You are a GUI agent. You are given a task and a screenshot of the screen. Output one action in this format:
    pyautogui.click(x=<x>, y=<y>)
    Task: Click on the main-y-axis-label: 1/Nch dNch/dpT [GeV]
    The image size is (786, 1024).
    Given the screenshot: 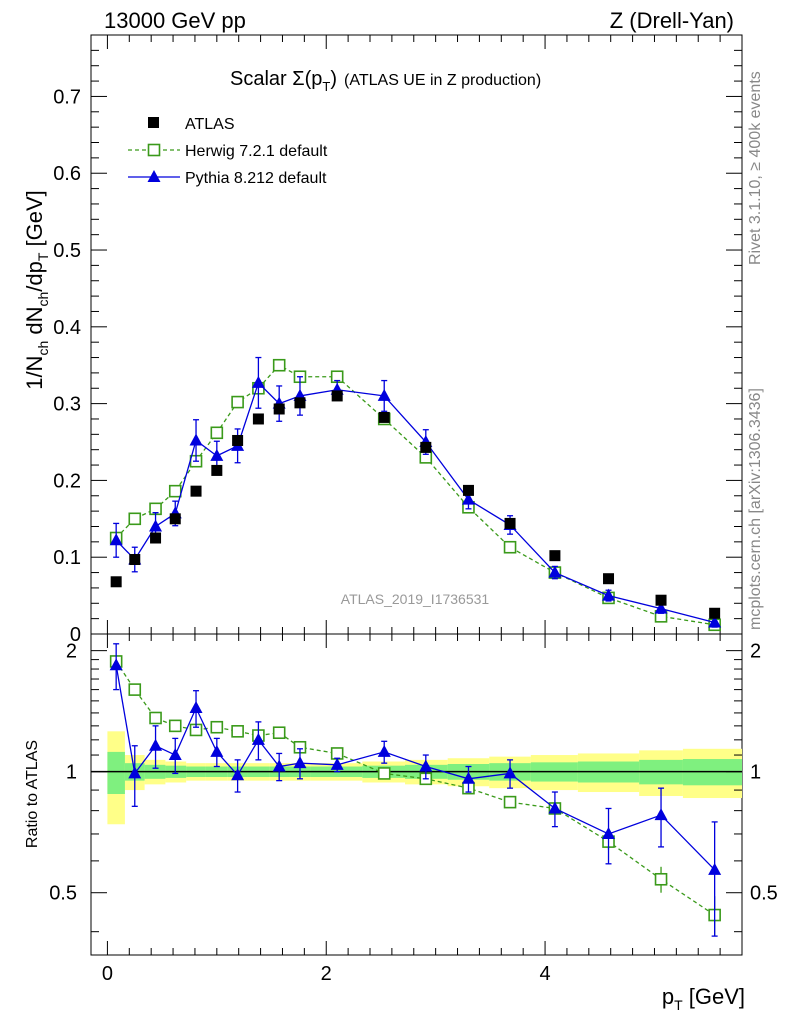 What is the action you would take?
    pyautogui.click(x=36, y=290)
    